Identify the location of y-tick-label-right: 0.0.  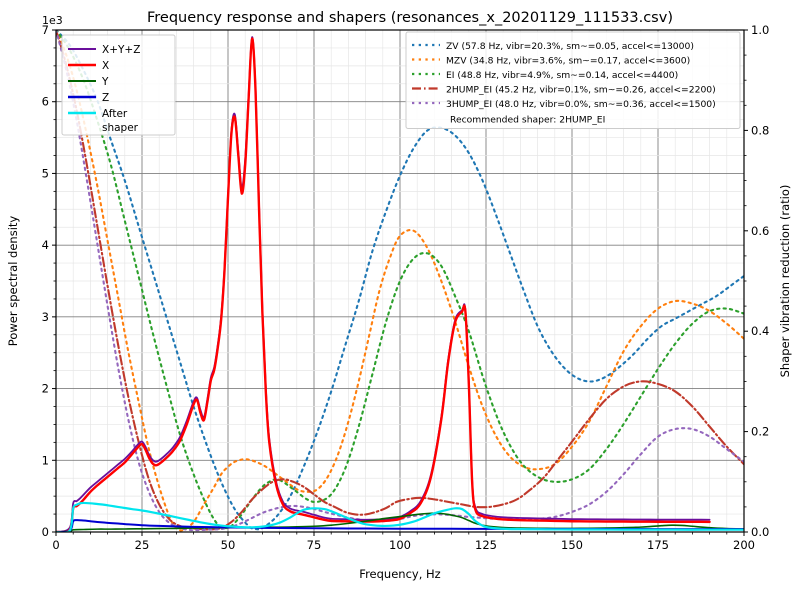
(760, 532).